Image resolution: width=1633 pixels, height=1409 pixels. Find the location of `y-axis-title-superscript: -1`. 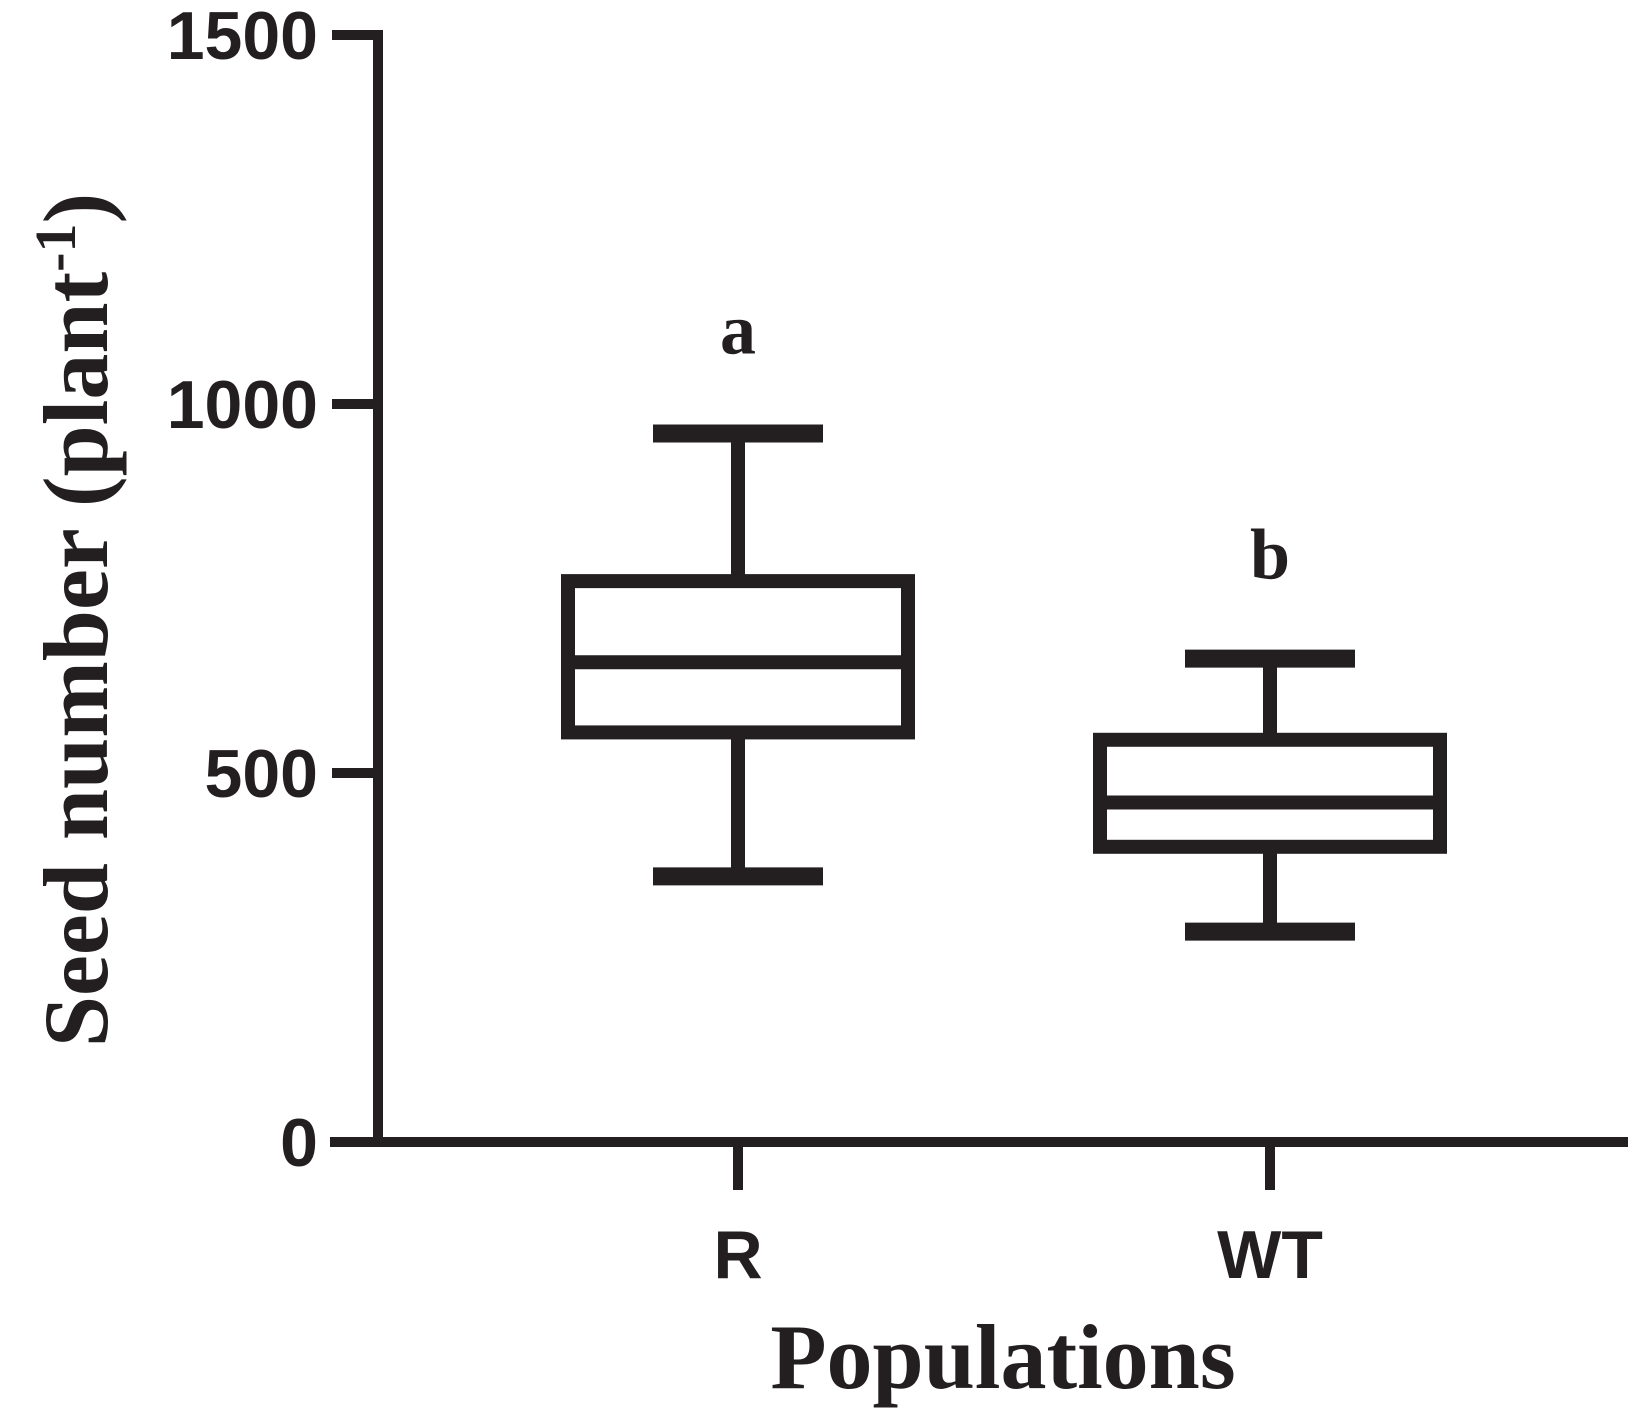

y-axis-title-superscript: -1 is located at coordinates (55, 248).